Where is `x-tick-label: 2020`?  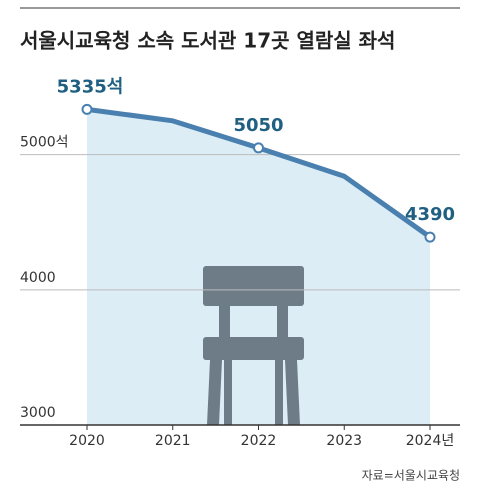
x-tick-label: 2020 is located at coordinates (87, 441).